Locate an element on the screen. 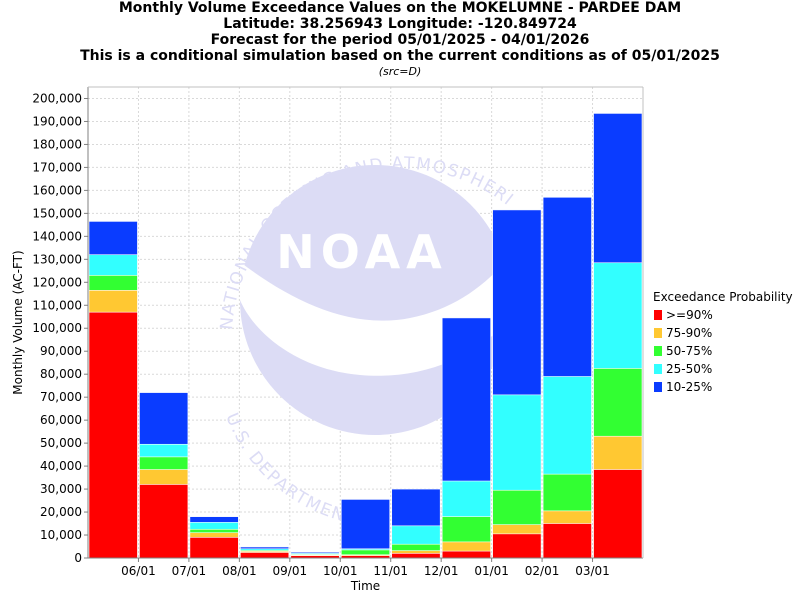  y-tick-label: 60,000 is located at coordinates (61, 420).